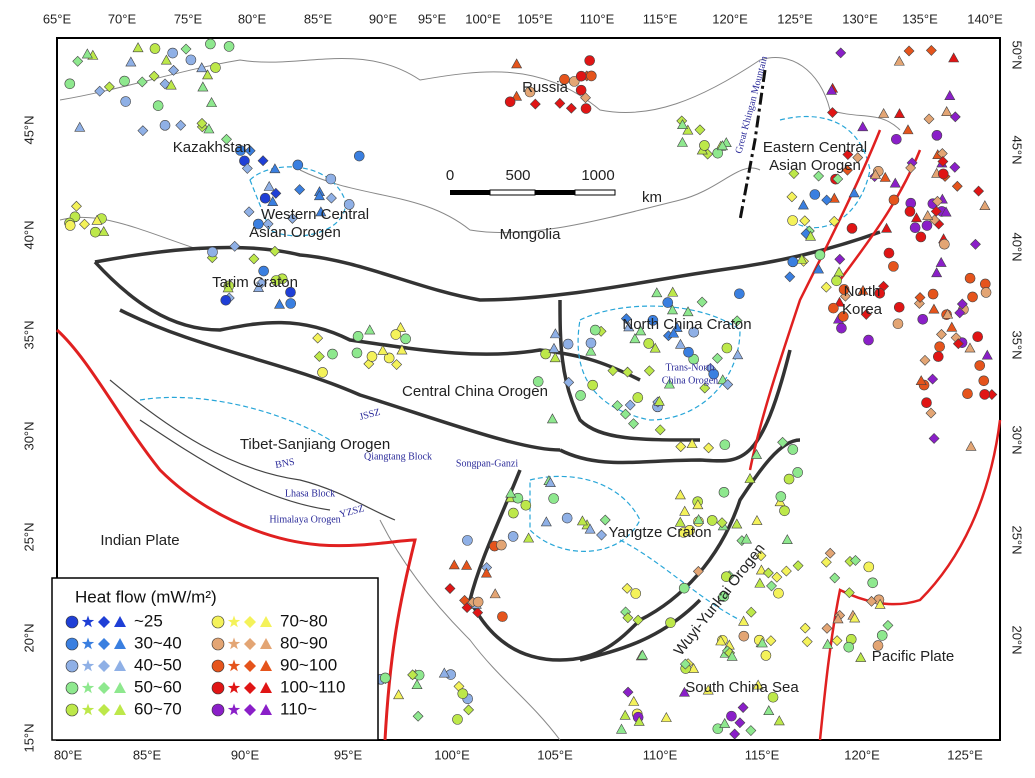  What do you see at coordinates (146, 596) in the screenshot?
I see `legend-title: Heat flow (mW/m²)` at bounding box center [146, 596].